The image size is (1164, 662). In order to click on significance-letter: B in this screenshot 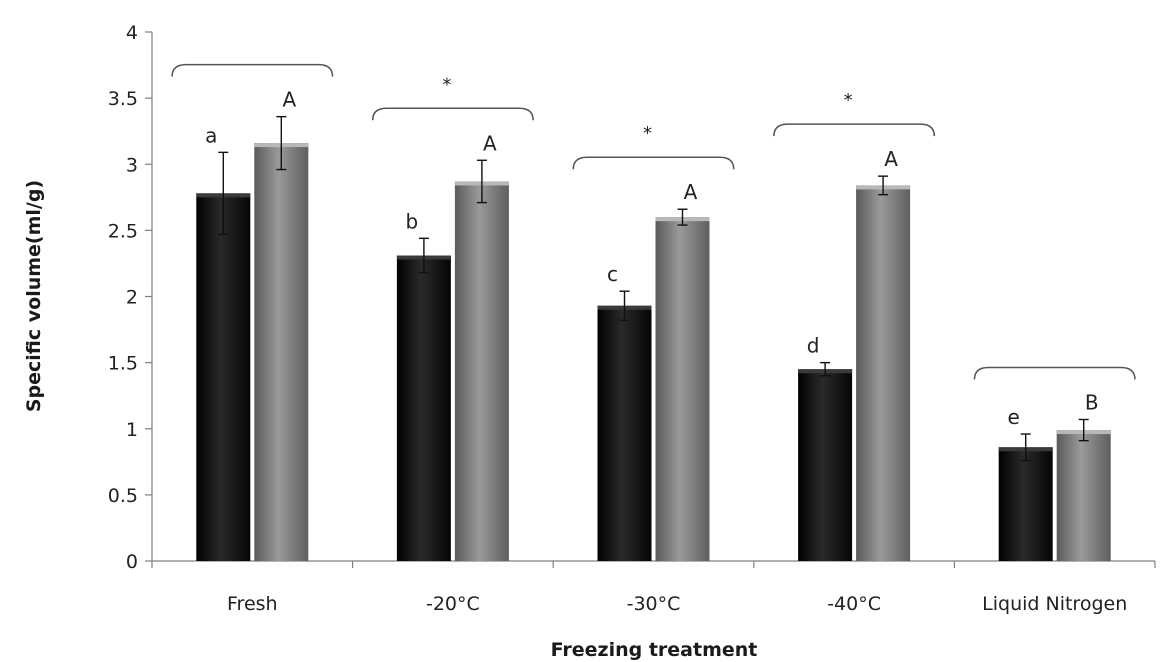, I will do `click(1092, 402)`.